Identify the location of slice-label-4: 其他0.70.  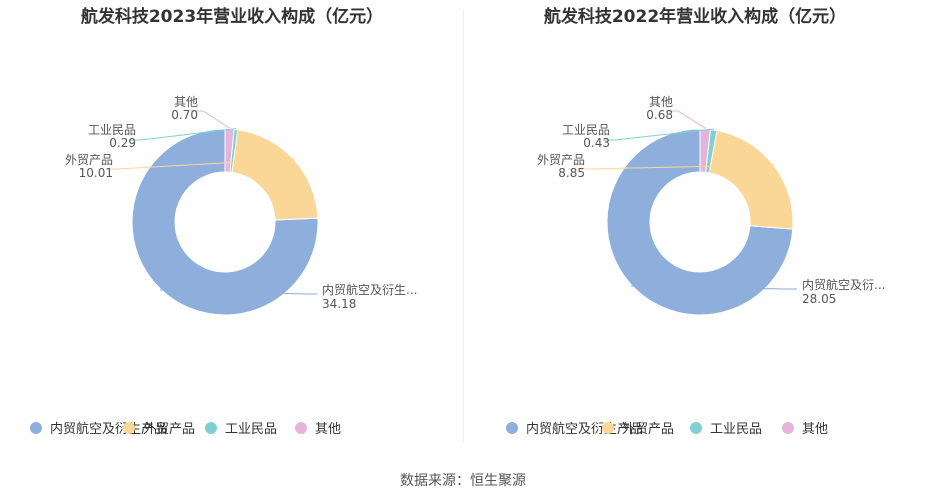
(200, 112).